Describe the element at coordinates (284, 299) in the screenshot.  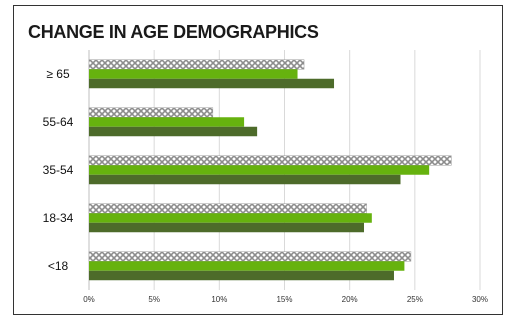
I see `x-tick-label: 15%` at that location.